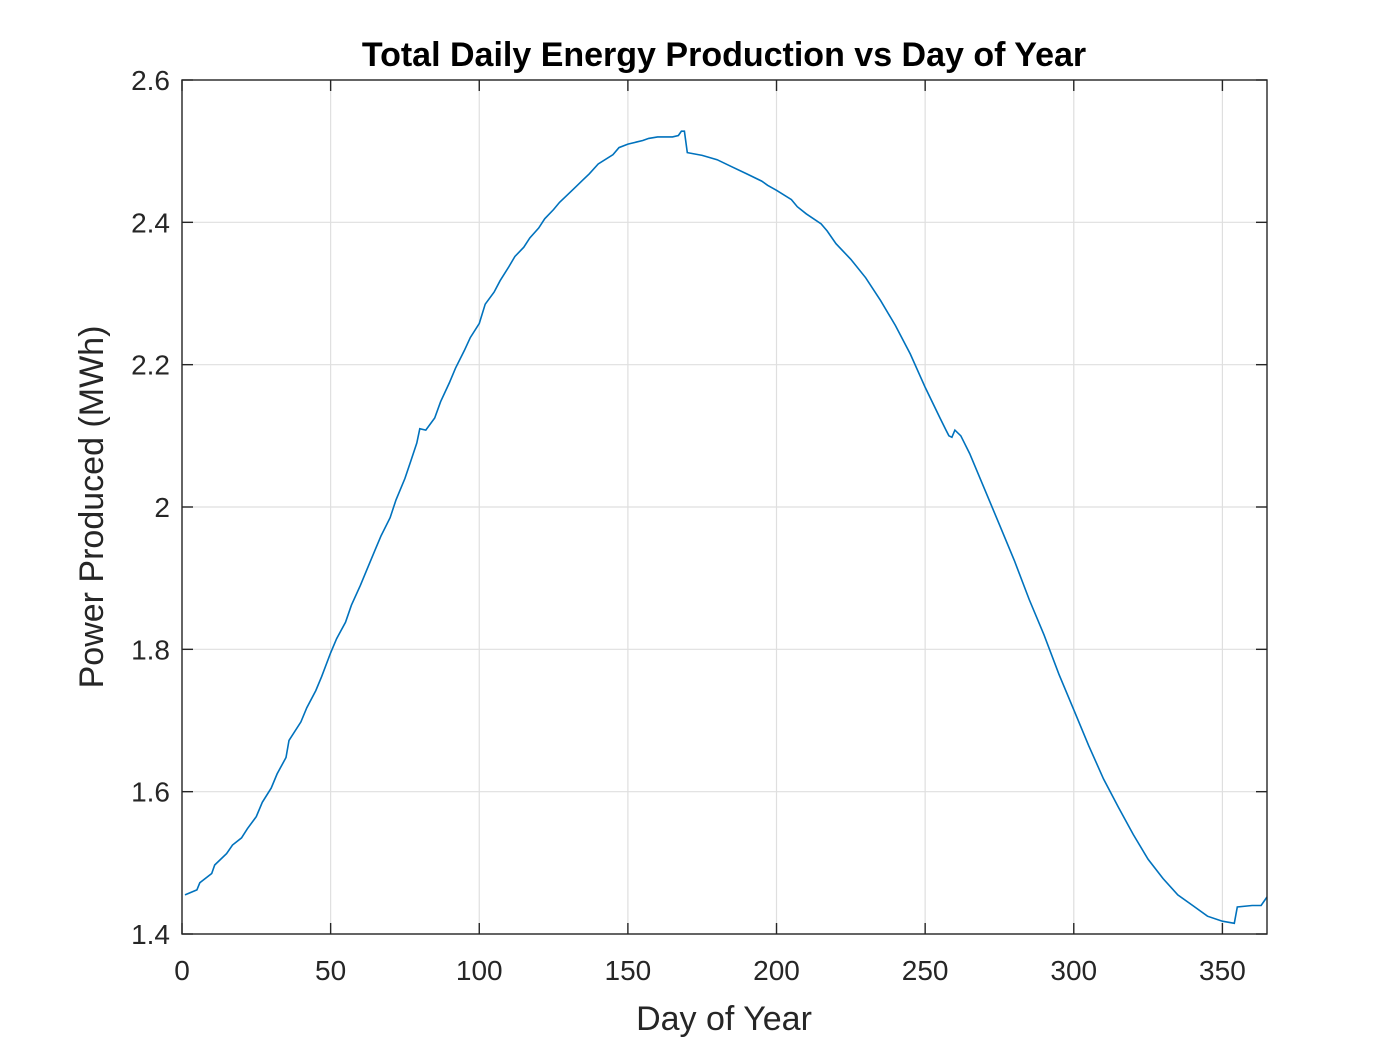 This screenshot has height=1050, width=1400. What do you see at coordinates (150, 365) in the screenshot?
I see `y-tick-label: 2.2` at bounding box center [150, 365].